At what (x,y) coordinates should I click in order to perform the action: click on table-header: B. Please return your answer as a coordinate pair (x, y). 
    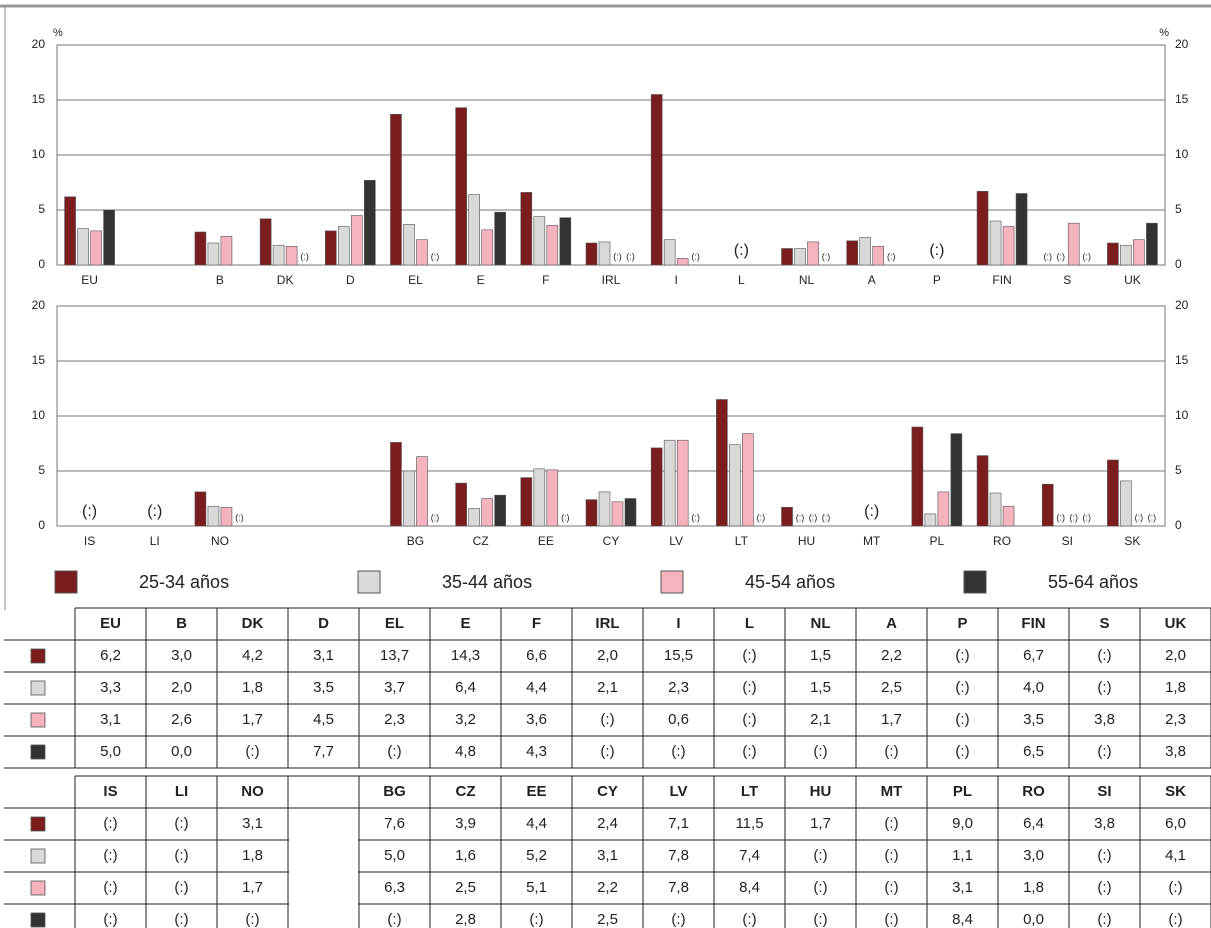
    Looking at the image, I should click on (181, 623).